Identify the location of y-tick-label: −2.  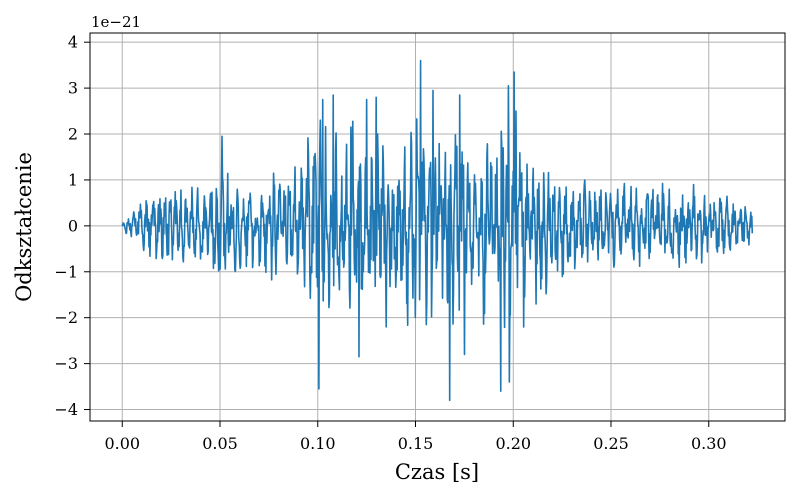
(66, 317).